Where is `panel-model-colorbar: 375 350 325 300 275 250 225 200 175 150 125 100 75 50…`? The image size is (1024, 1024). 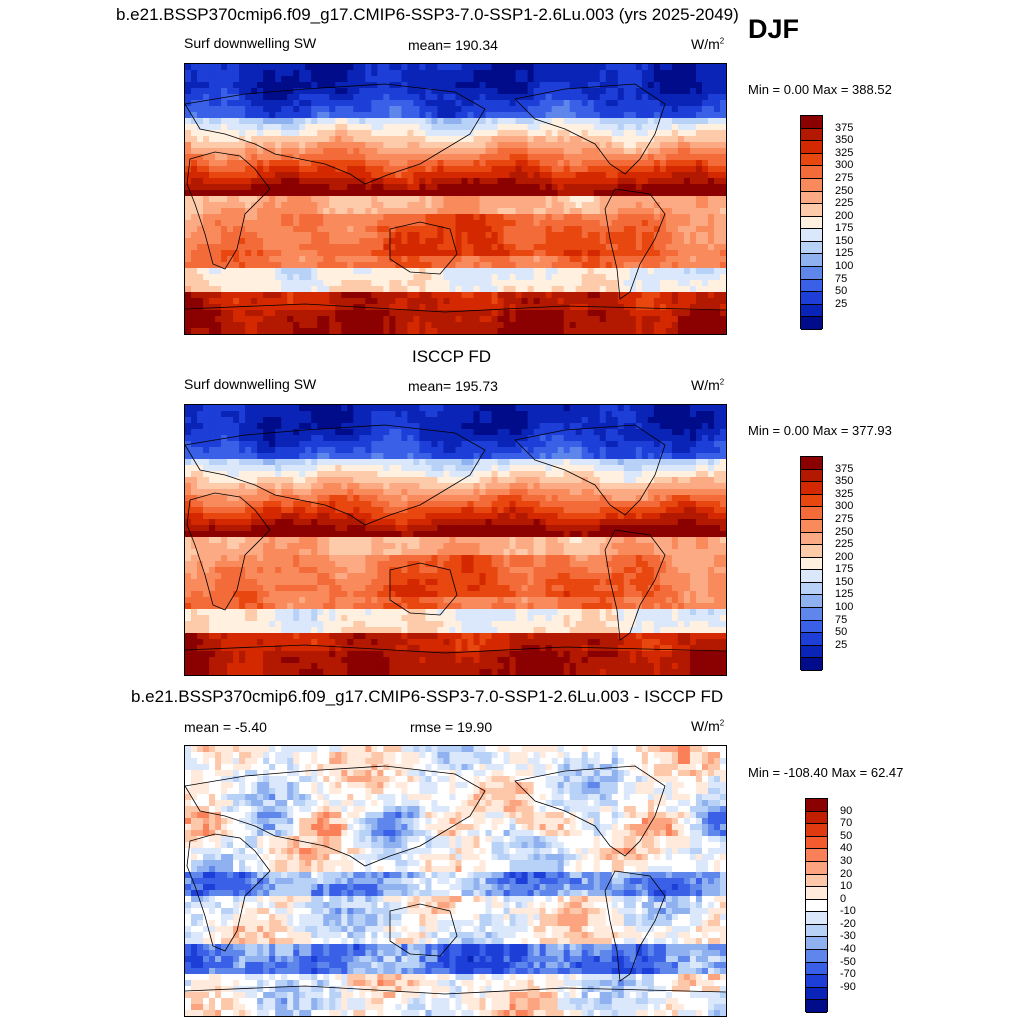 panel-model-colorbar: 375 350 325 300 275 250 225 200 175 150 125 100 75 50… is located at coordinates (826, 222).